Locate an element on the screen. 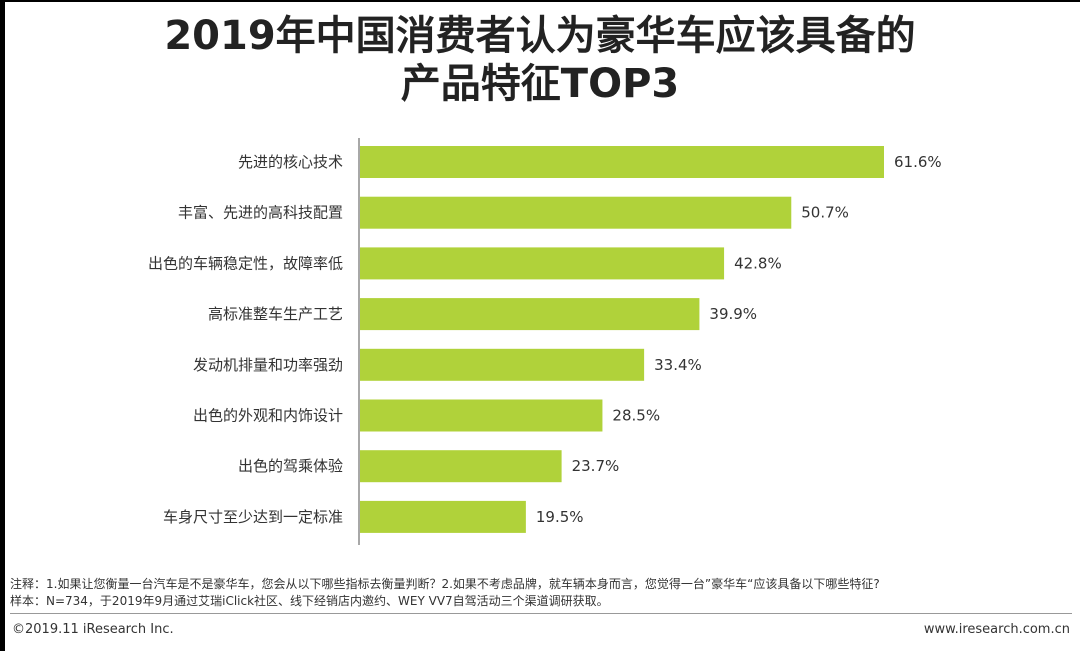 This screenshot has height=651, width=1080. data-label: 50.7% is located at coordinates (825, 213).